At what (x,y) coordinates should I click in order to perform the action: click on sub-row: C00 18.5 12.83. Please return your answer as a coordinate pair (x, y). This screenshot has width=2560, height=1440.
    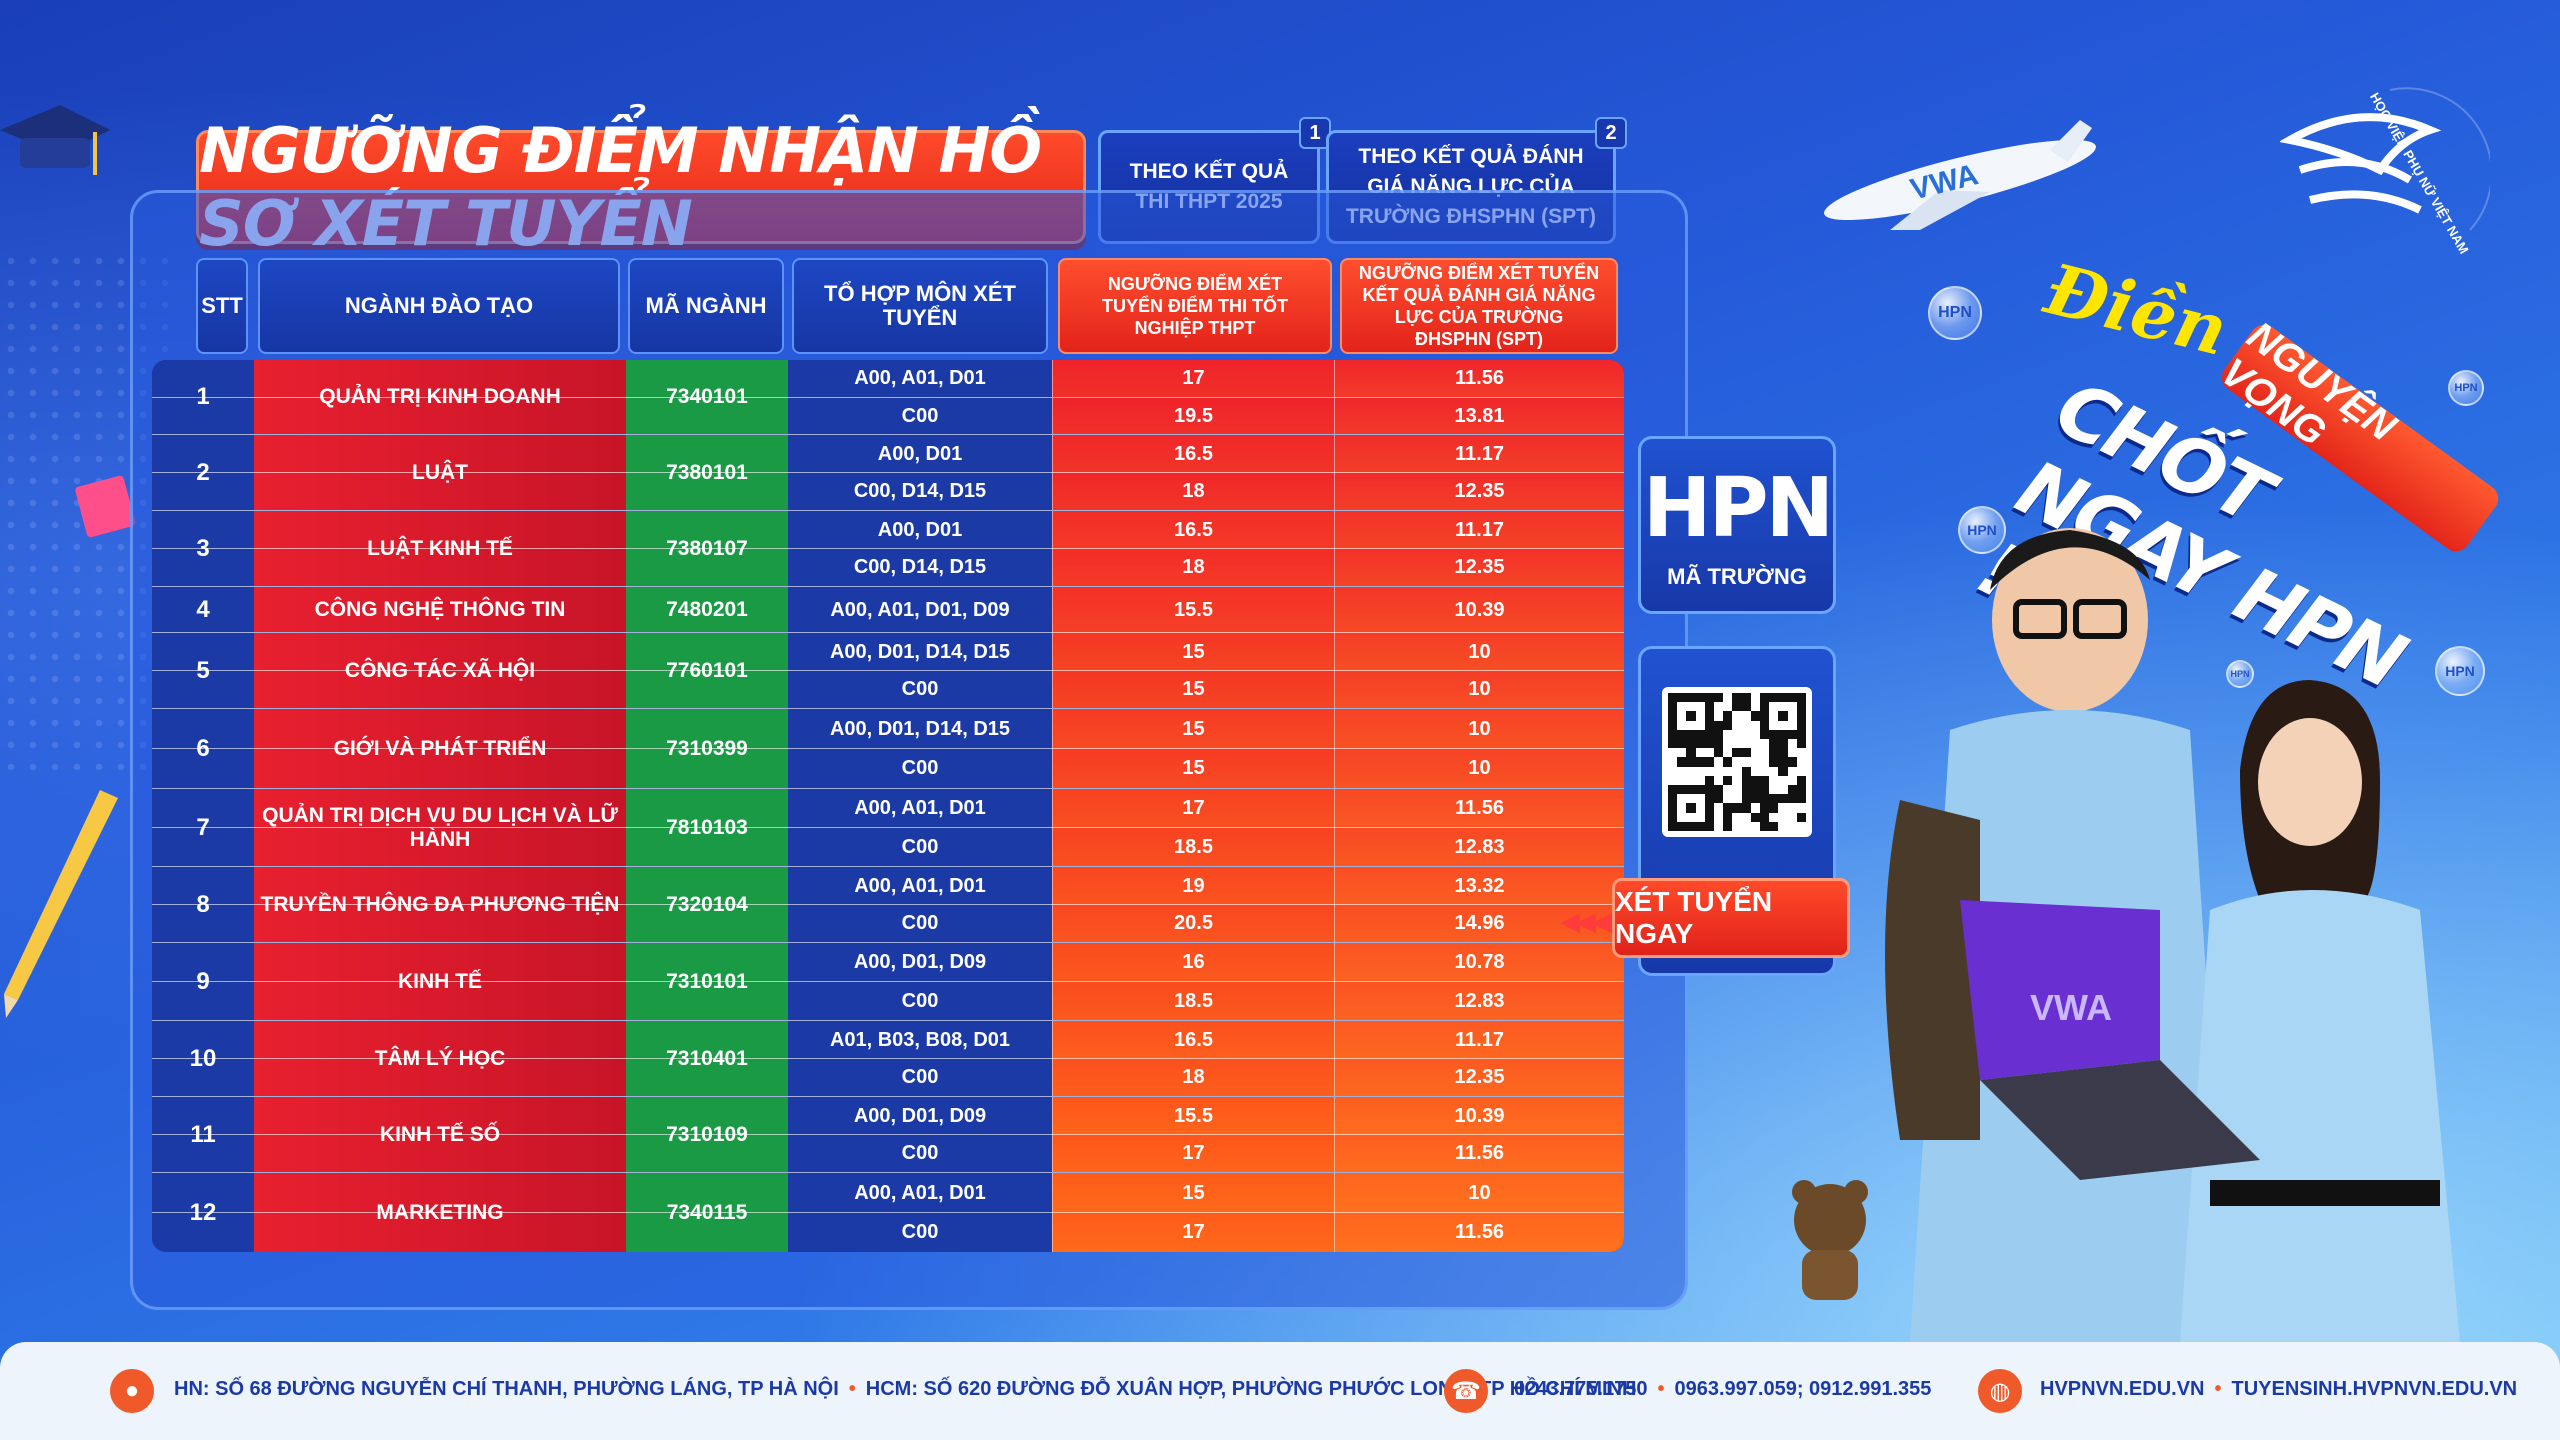
    Looking at the image, I should click on (888, 1000).